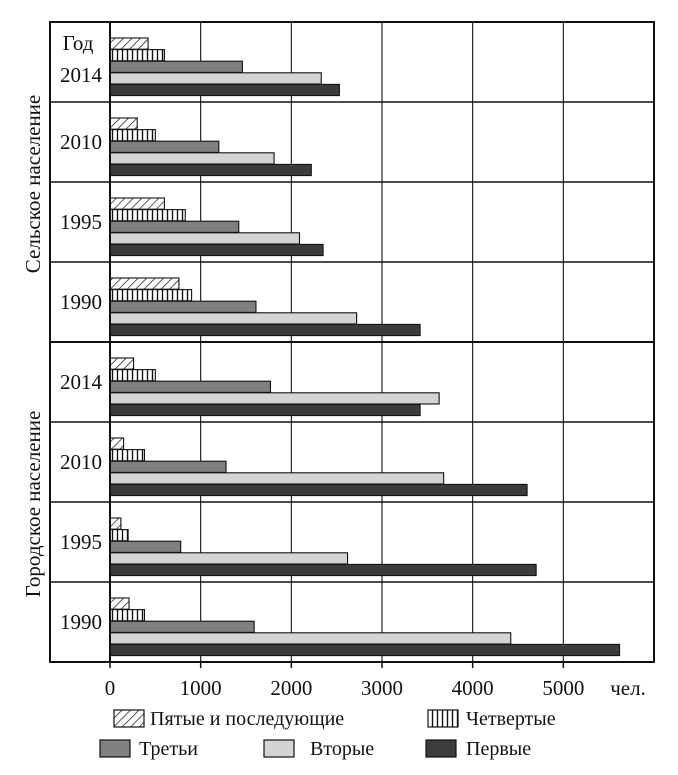  I want to click on year-header: Год, so click(78, 43).